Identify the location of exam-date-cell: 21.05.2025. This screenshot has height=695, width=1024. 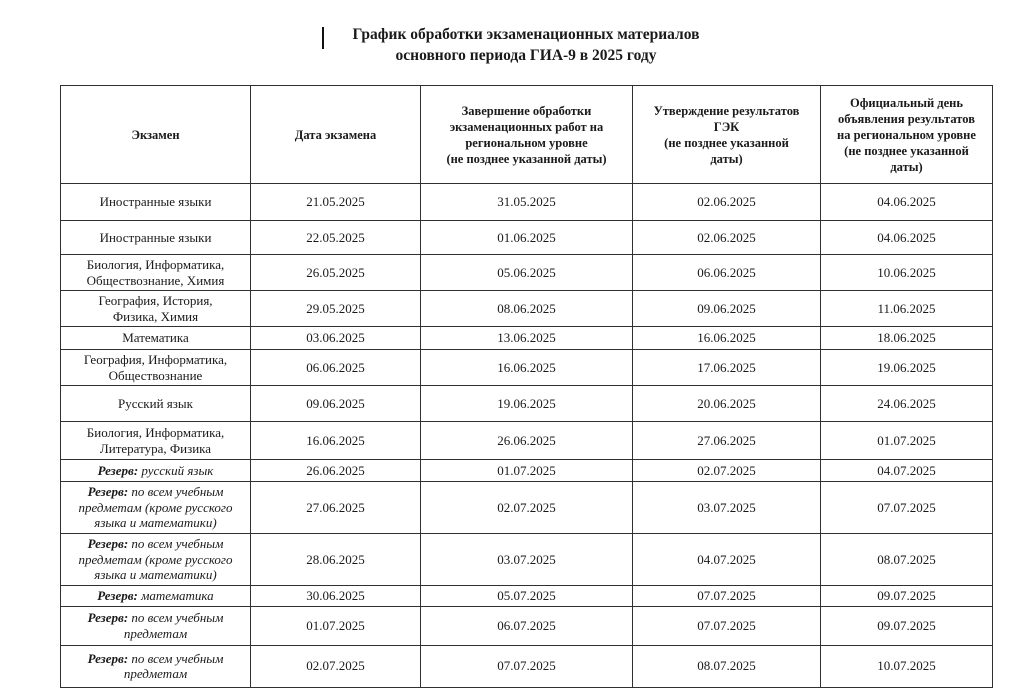
(335, 202).